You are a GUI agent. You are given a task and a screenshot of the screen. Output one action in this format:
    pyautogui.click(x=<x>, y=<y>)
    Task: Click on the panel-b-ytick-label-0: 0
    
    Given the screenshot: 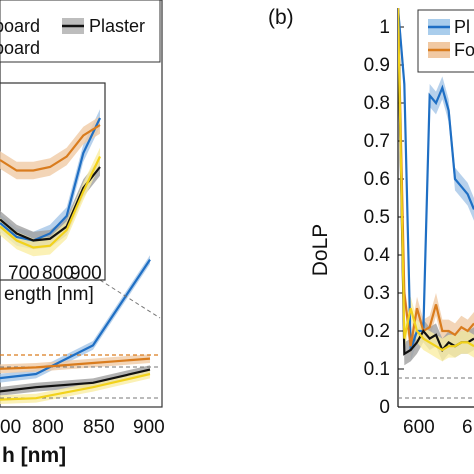 What is the action you would take?
    pyautogui.click(x=384, y=407)
    